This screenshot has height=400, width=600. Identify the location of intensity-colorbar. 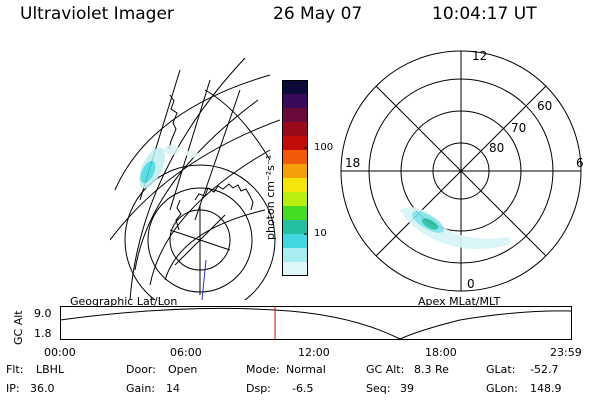
(295, 178).